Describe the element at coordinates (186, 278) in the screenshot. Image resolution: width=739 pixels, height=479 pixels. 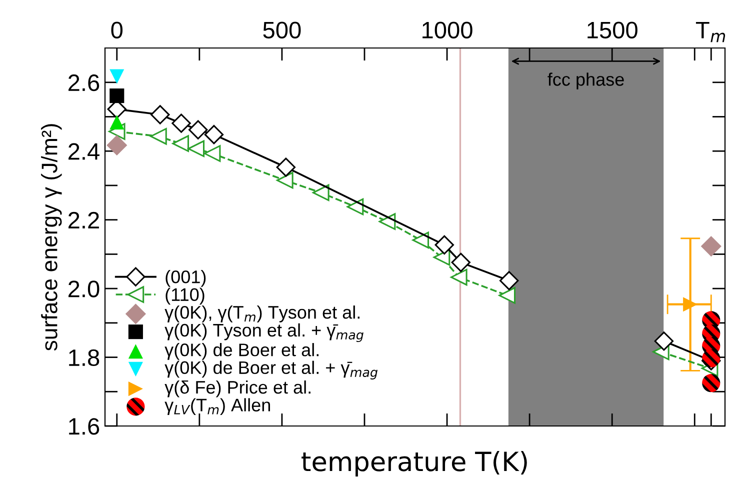
I see `legend-label: (001)` at that location.